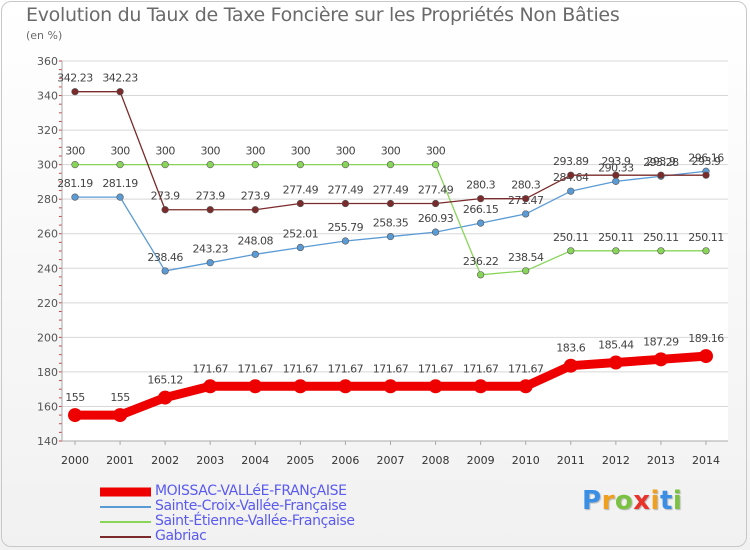 The height and width of the screenshot is (550, 750). What do you see at coordinates (47, 61) in the screenshot?
I see `y-tick-label: 360` at bounding box center [47, 61].